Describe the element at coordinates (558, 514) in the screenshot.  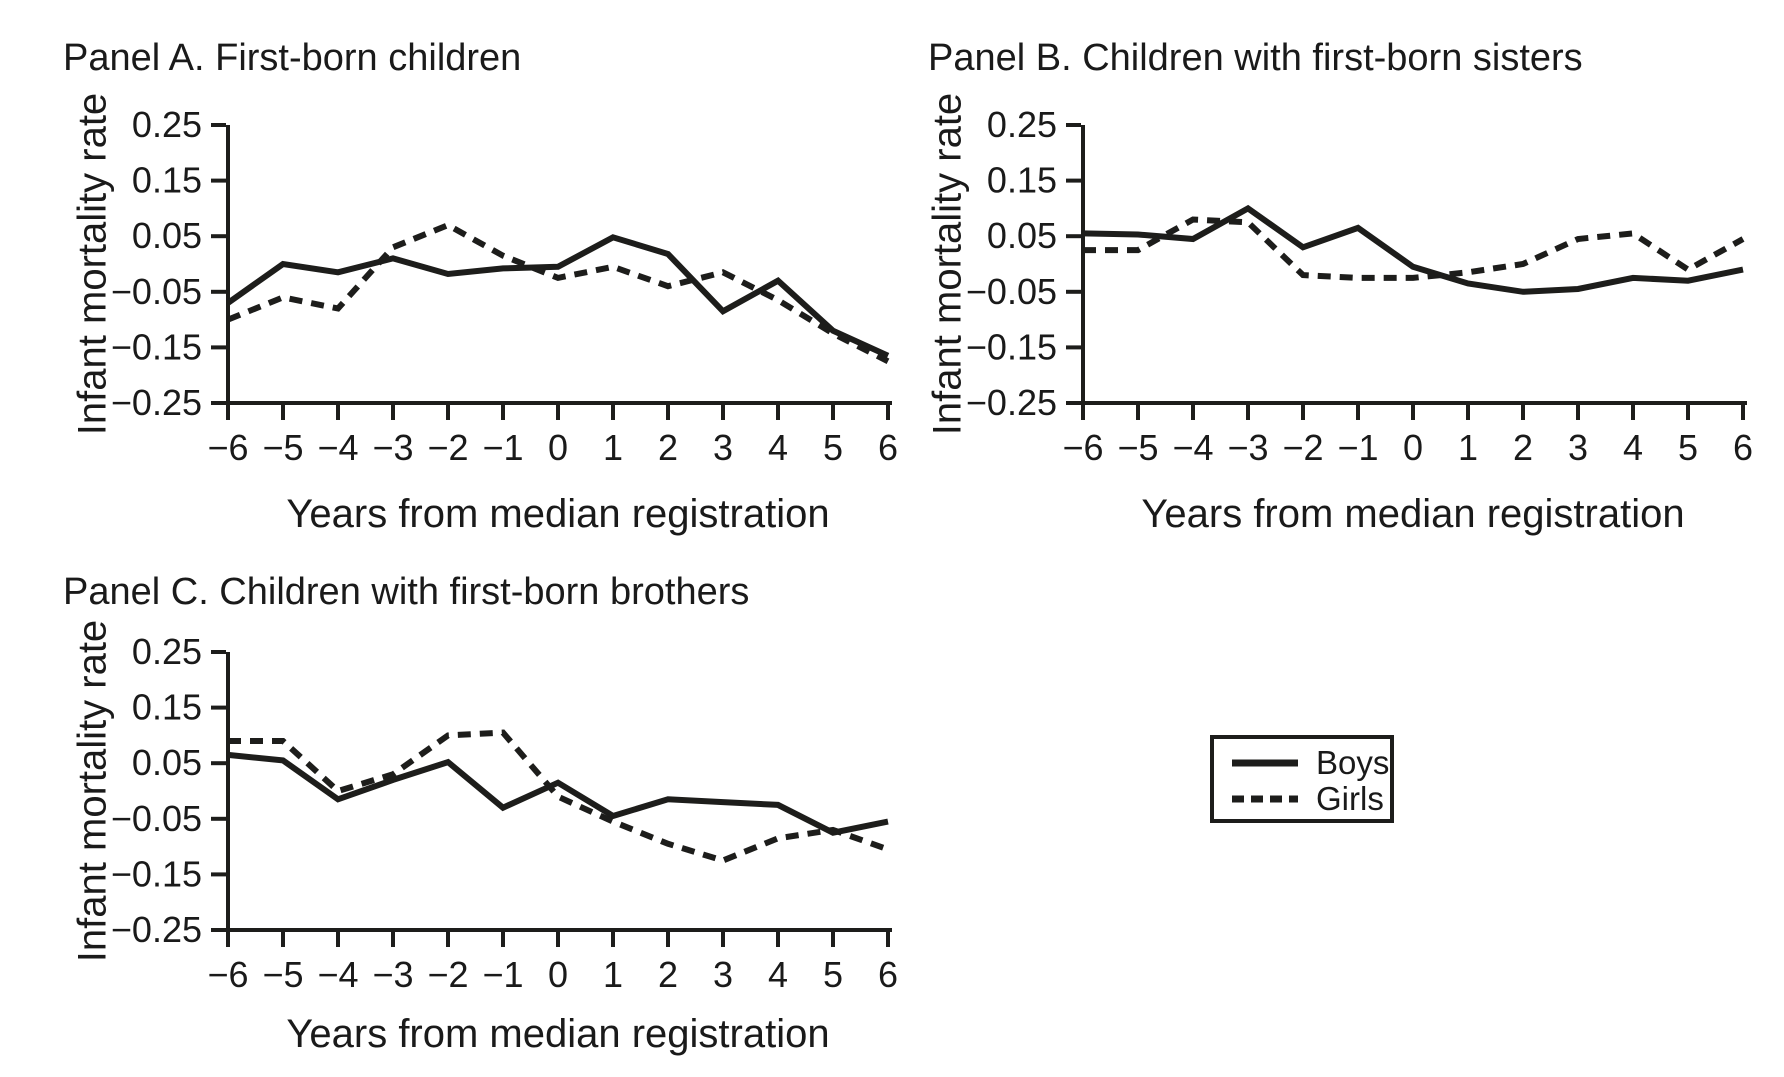
I see `panel-a-x-axis-label: Years from median registration` at that location.